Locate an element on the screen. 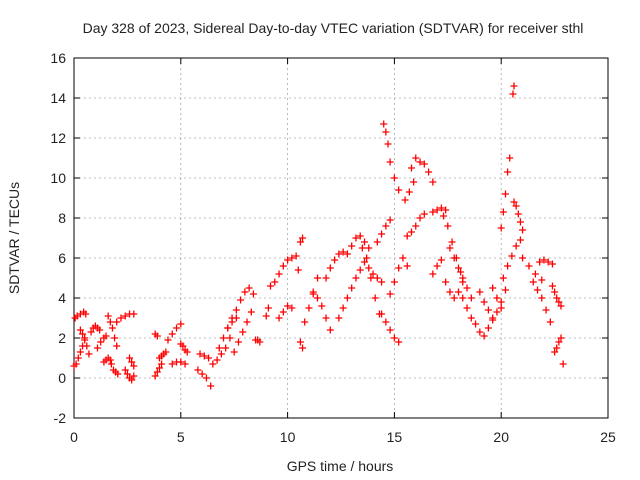  y-tick-label: 10 is located at coordinates (58, 178).